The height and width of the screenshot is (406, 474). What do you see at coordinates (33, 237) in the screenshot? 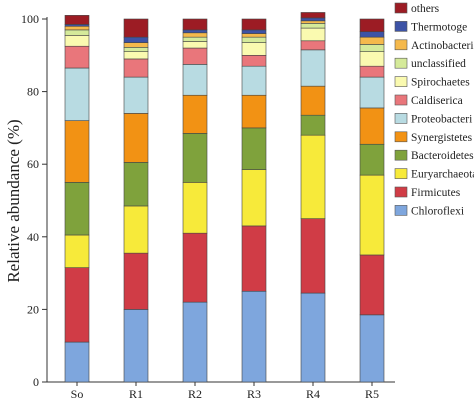
I see `y-tick-label: 40` at bounding box center [33, 237].